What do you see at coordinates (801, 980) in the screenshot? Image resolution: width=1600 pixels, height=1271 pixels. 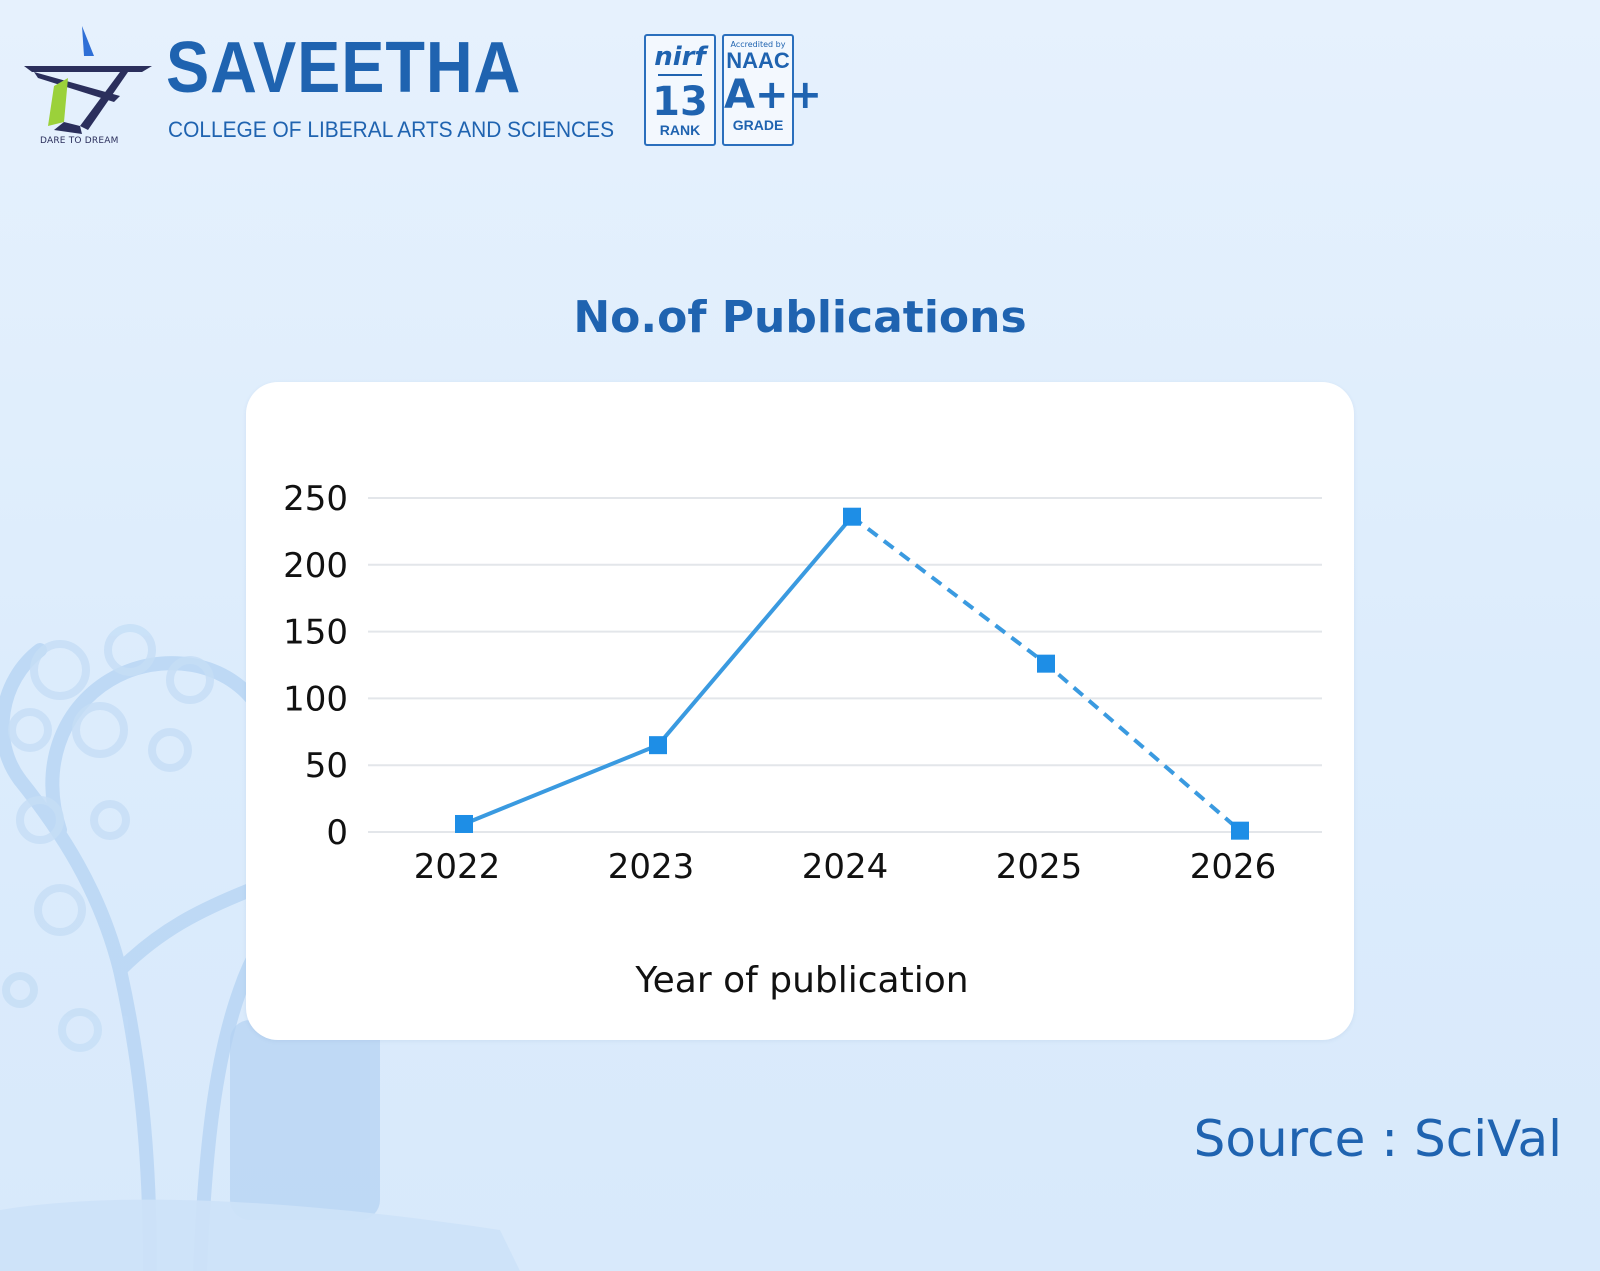 I see `x-axis-label: Year of publication` at bounding box center [801, 980].